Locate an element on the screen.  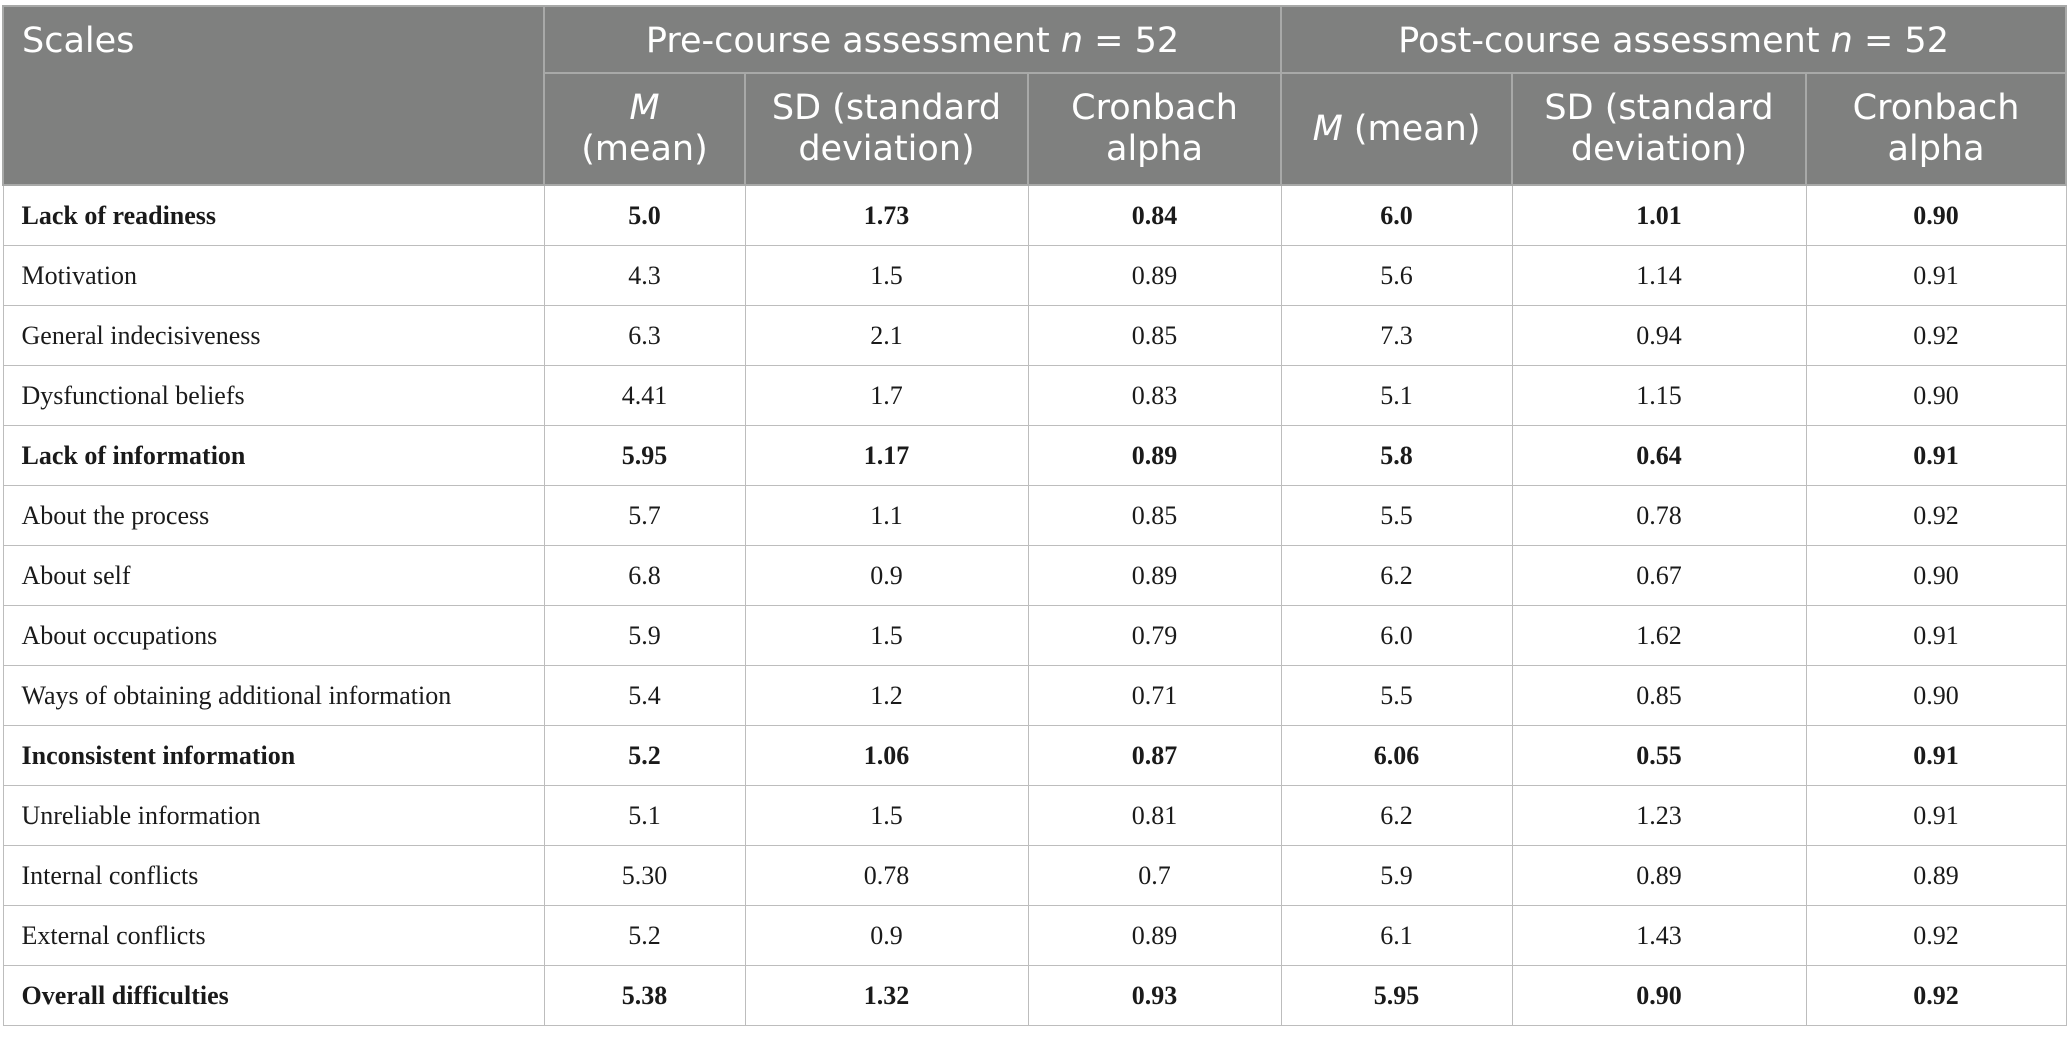
table-row: Lack of readiness 5.0 1.73 0.84 6.0 1.01 0.90 is located at coordinates (1034, 215).